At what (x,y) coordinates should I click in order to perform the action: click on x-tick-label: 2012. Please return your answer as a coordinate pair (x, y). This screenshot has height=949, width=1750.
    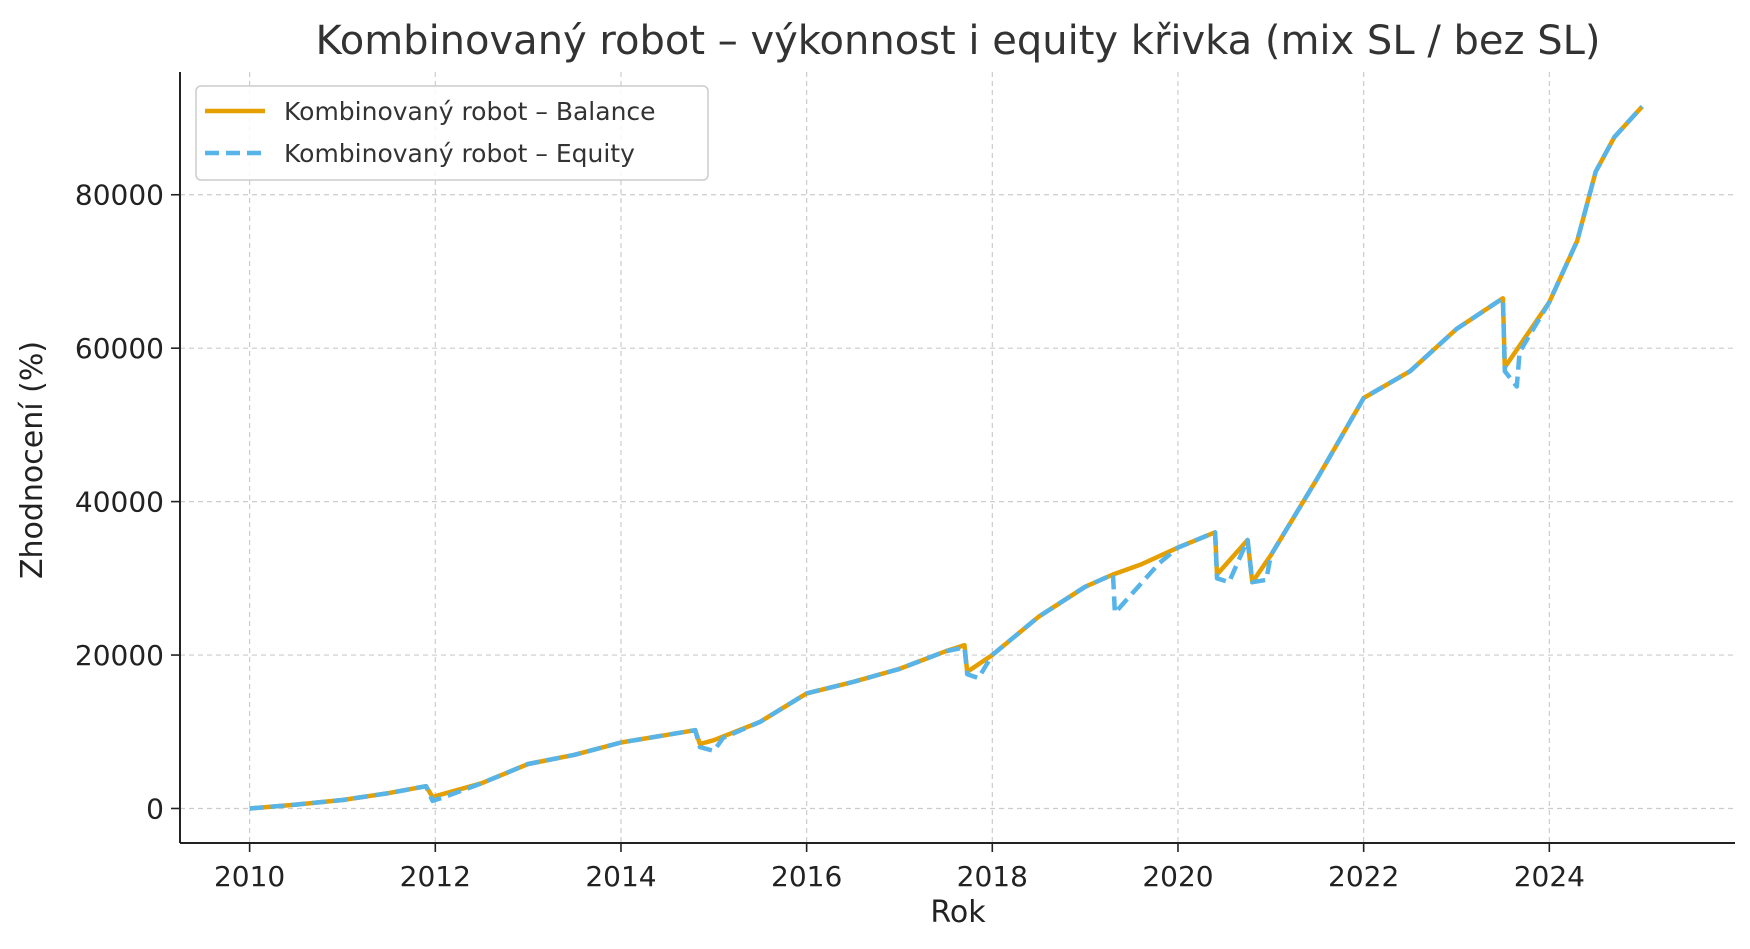
    Looking at the image, I should click on (435, 876).